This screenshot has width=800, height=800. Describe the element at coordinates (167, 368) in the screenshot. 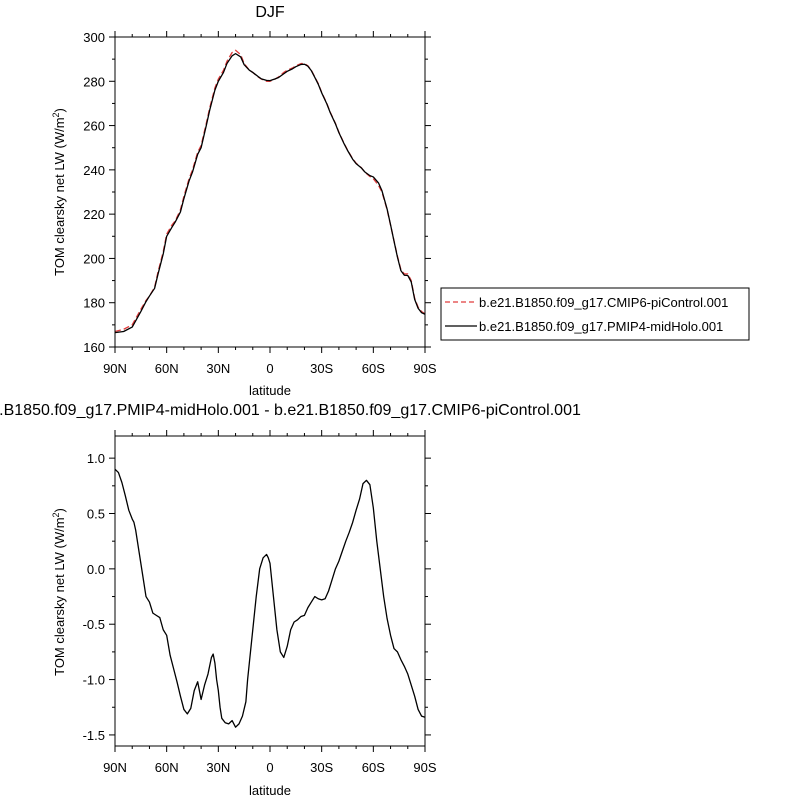

I see `chart-1-x-tick-label: 60N` at that location.